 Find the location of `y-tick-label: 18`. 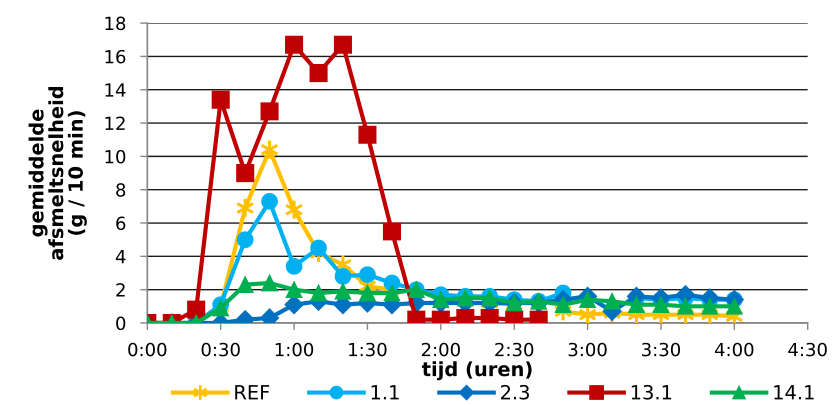

y-tick-label: 18 is located at coordinates (115, 23).